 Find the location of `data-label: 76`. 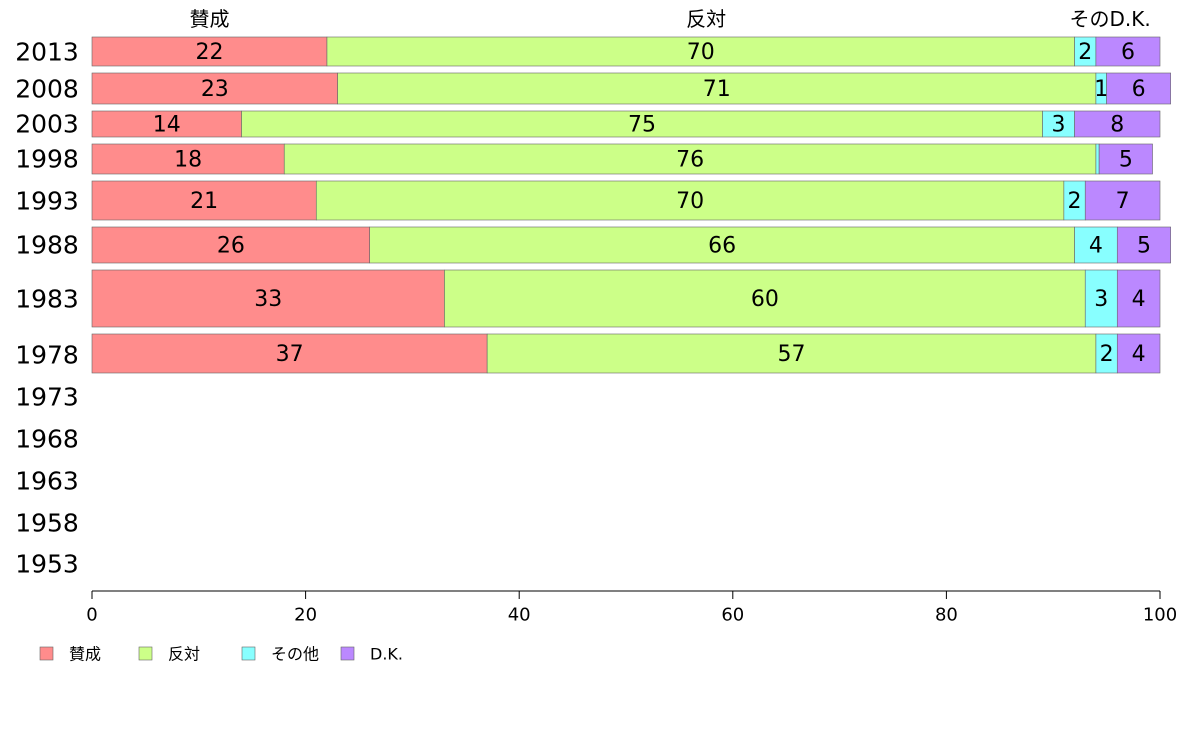

data-label: 76 is located at coordinates (690, 160).